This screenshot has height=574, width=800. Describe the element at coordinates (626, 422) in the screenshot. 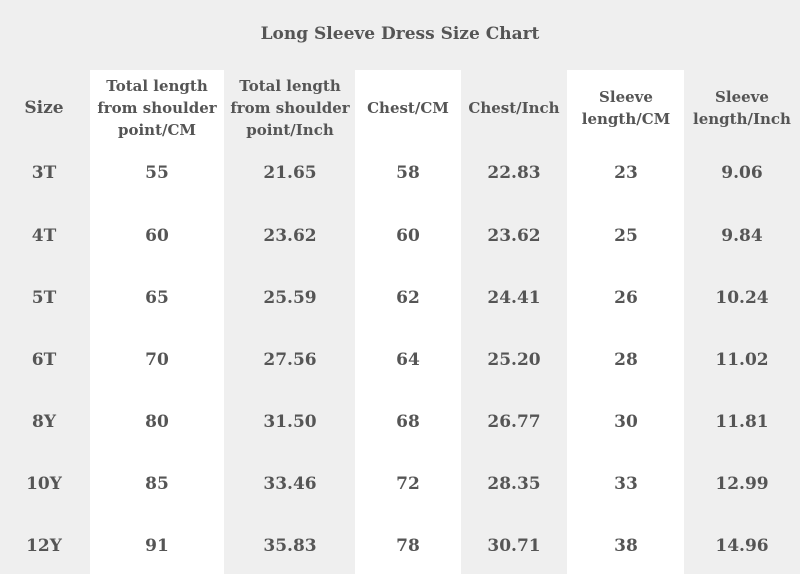

I see `cell-sleeve-length-cm: 30` at that location.